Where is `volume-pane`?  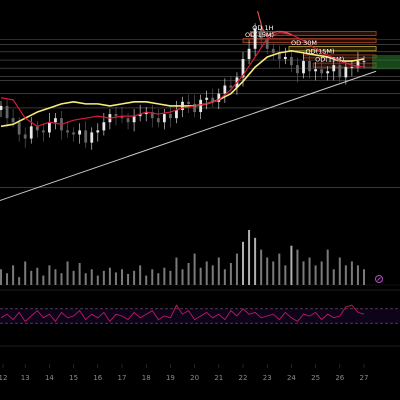
volume-pane is located at coordinates (200, 258).